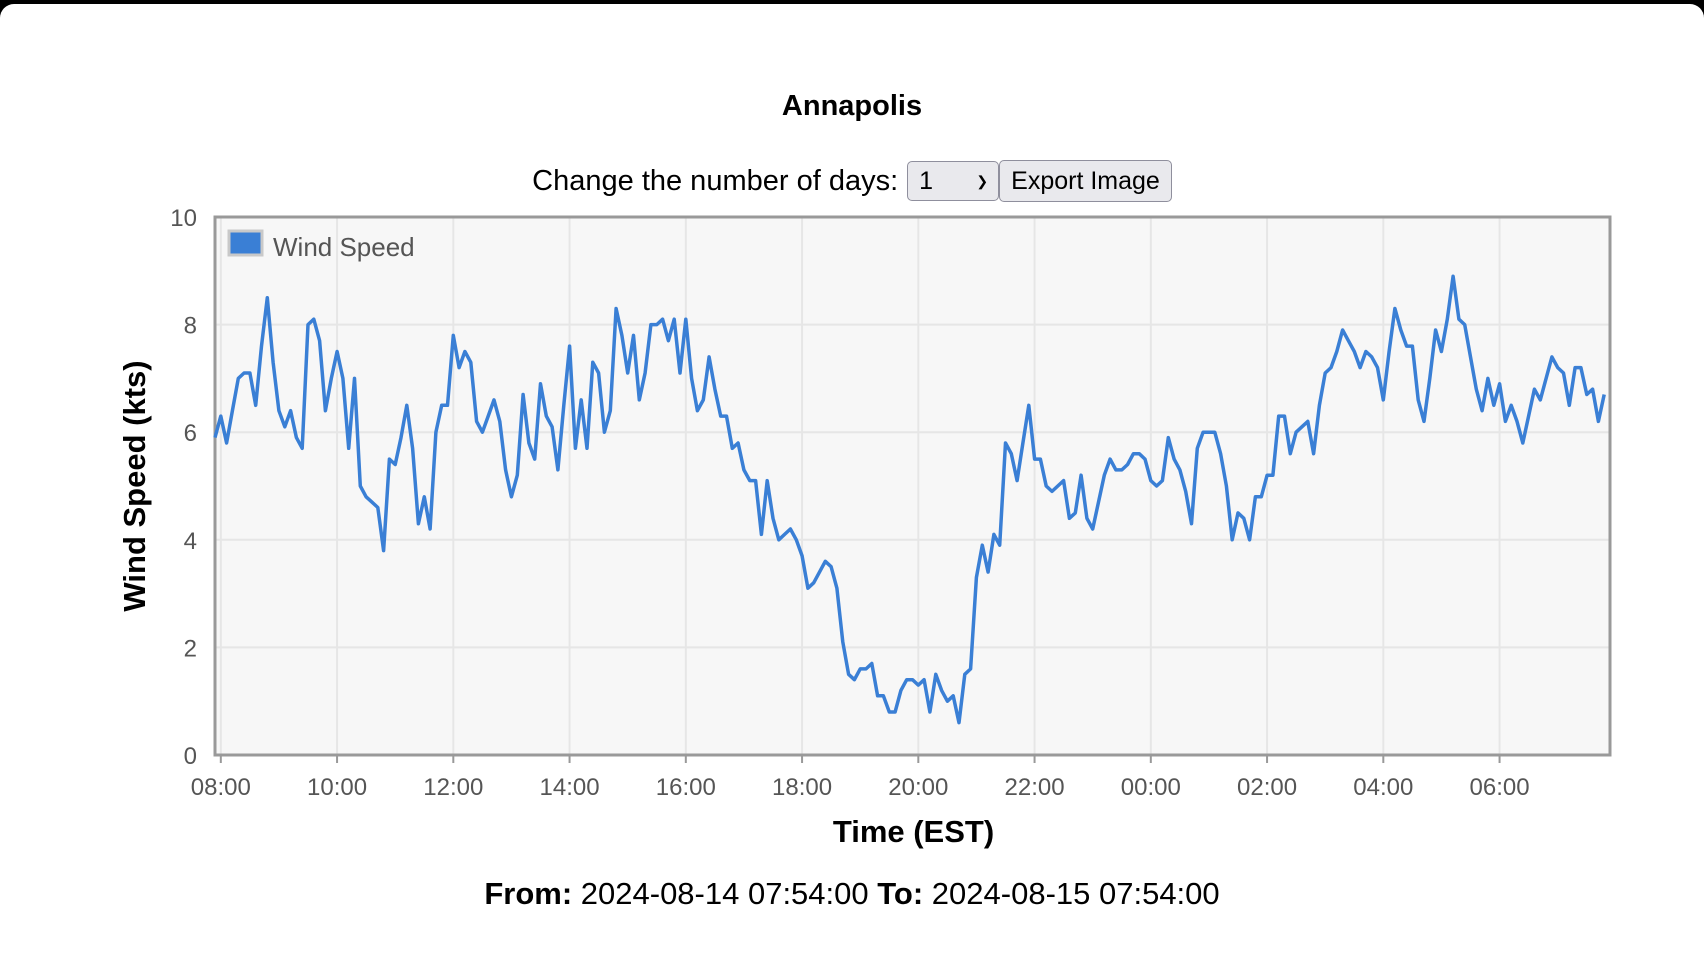 The width and height of the screenshot is (1704, 970). Describe the element at coordinates (1383, 787) in the screenshot. I see `x-tick-label: 04:00` at that location.